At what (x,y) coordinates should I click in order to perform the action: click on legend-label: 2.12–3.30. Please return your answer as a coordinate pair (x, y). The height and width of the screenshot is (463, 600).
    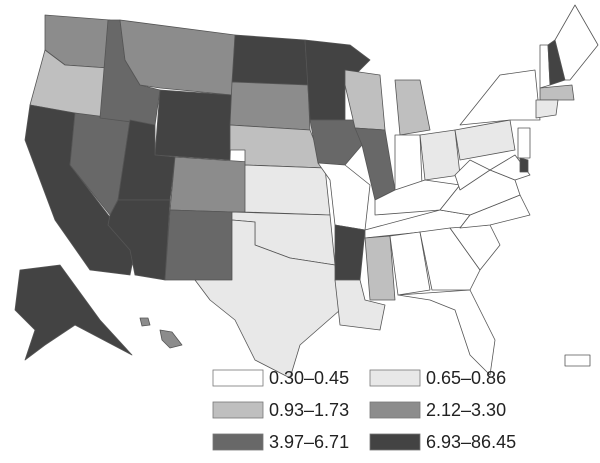
    Looking at the image, I should click on (466, 410).